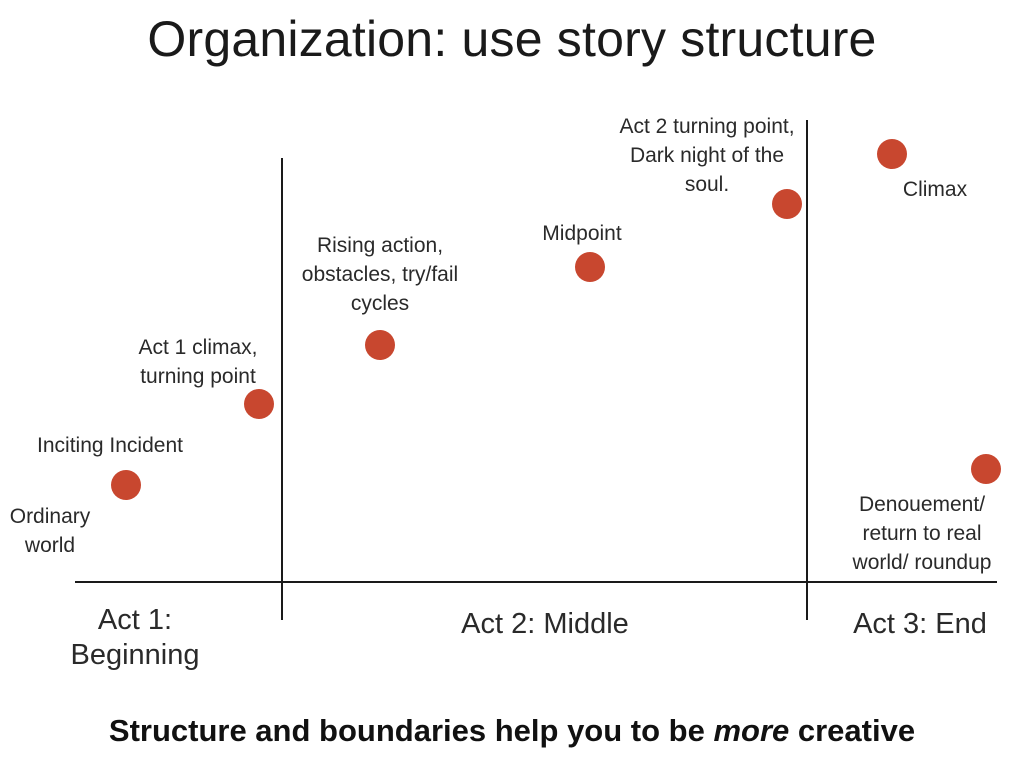  What do you see at coordinates (110, 445) in the screenshot?
I see `label-inciting-incident: Inciting Incident` at bounding box center [110, 445].